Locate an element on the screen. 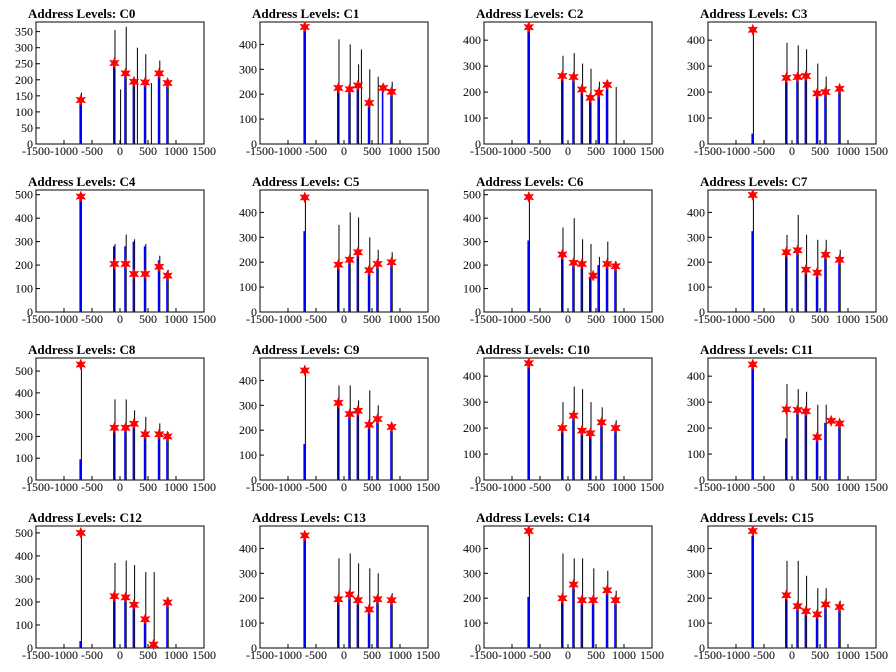 This screenshot has width=896, height=672. y-tick-label: 350 is located at coordinates (24, 32).